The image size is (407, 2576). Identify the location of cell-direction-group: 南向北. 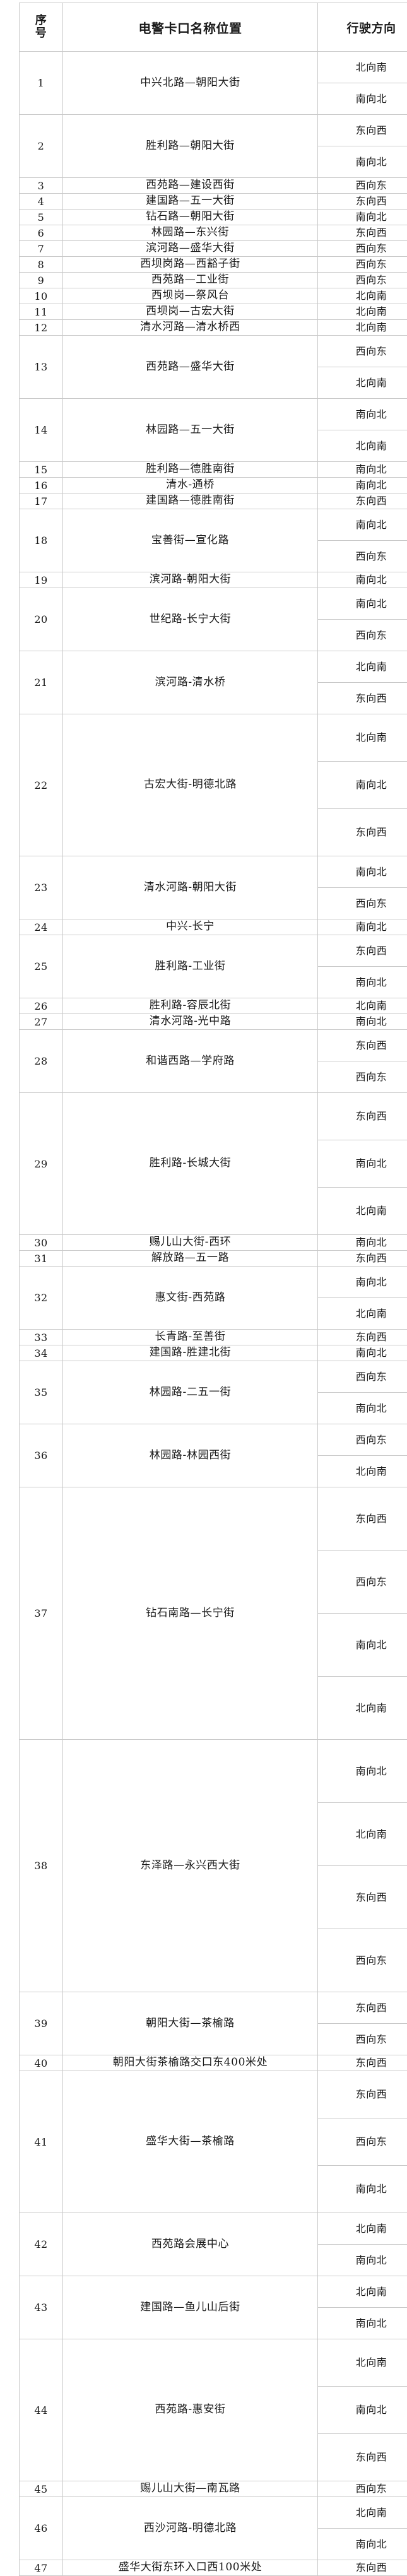
(363, 927).